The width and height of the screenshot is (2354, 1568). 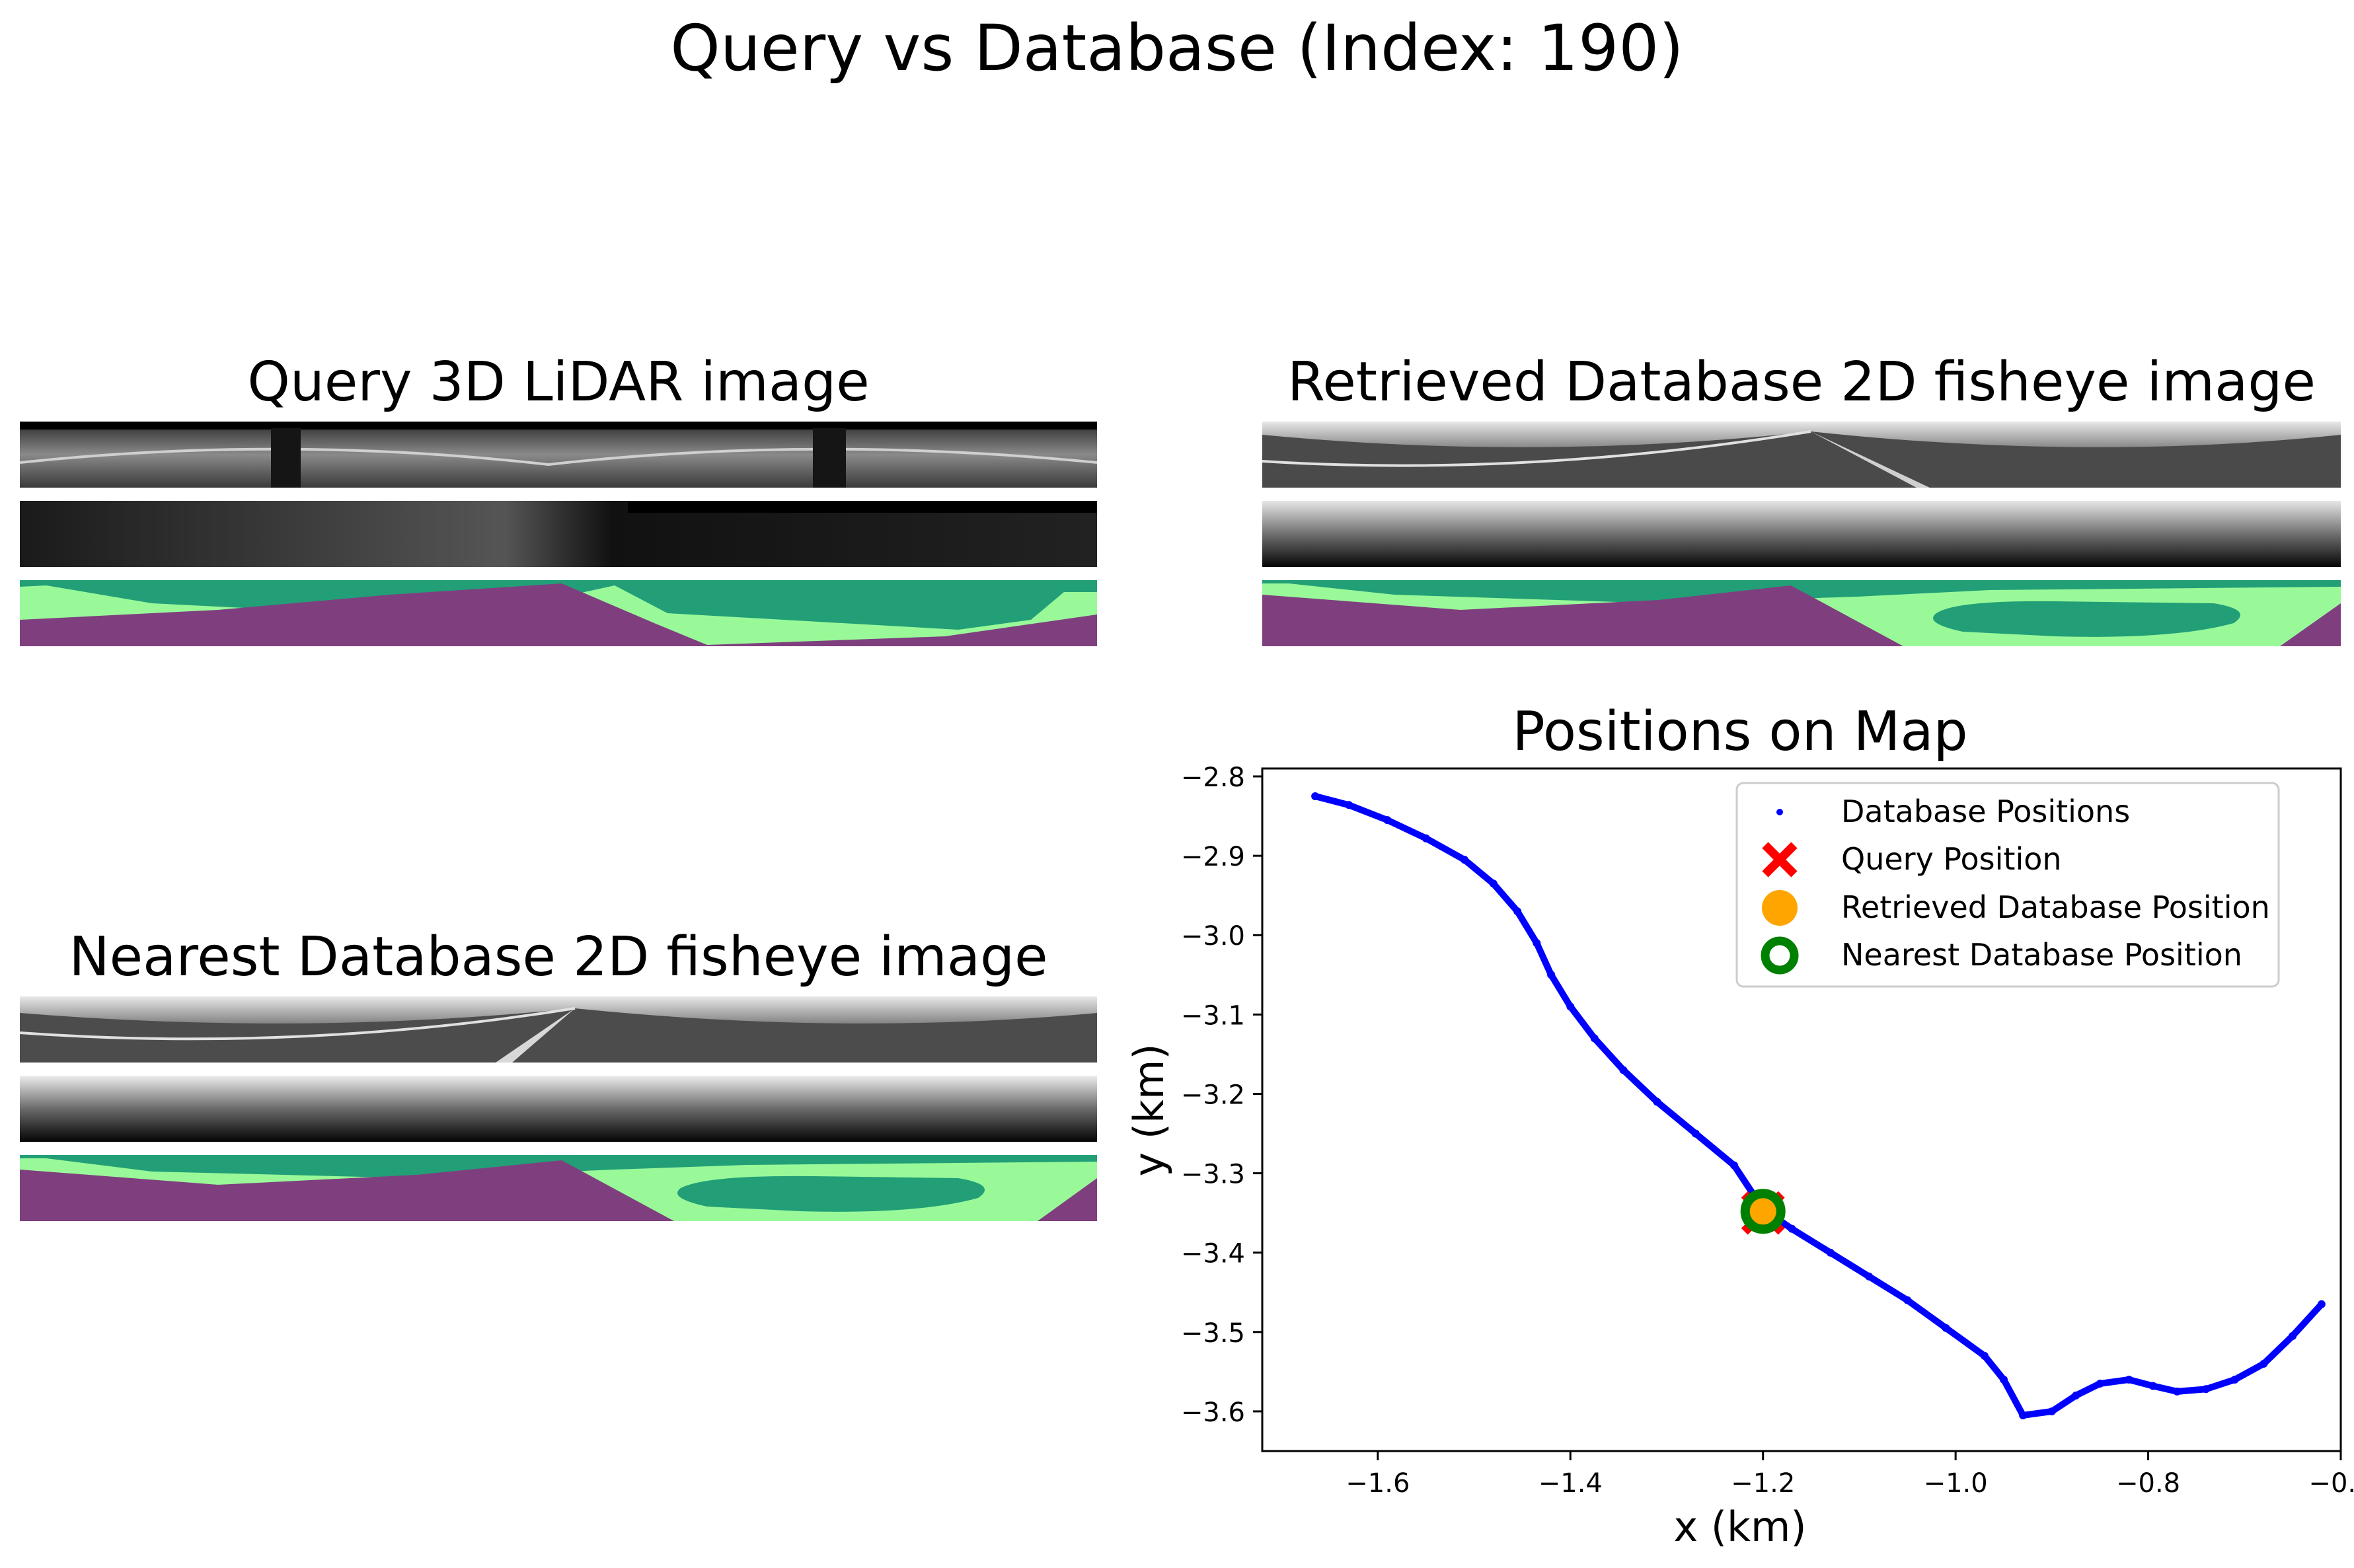 What do you see at coordinates (1213, 1175) in the screenshot?
I see `y-tick-label: −3.3` at bounding box center [1213, 1175].